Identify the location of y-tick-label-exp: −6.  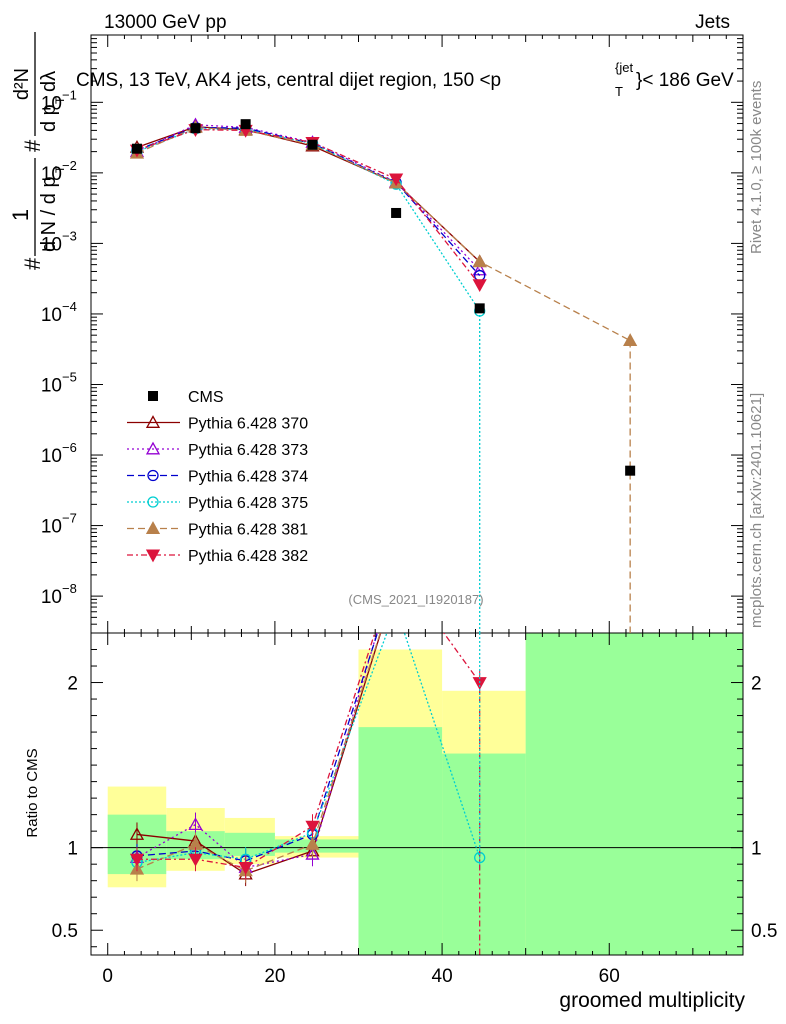
(69, 447).